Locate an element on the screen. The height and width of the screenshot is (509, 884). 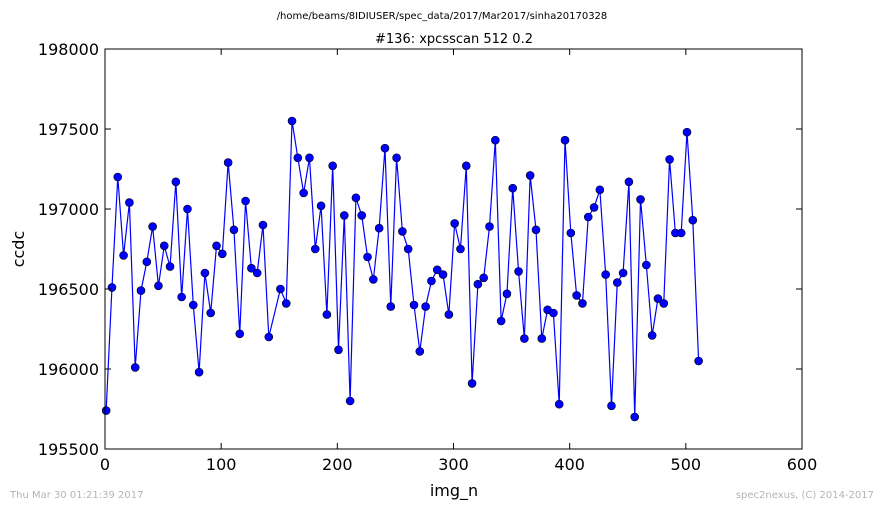
x-tick-label: 100 is located at coordinates (221, 464).